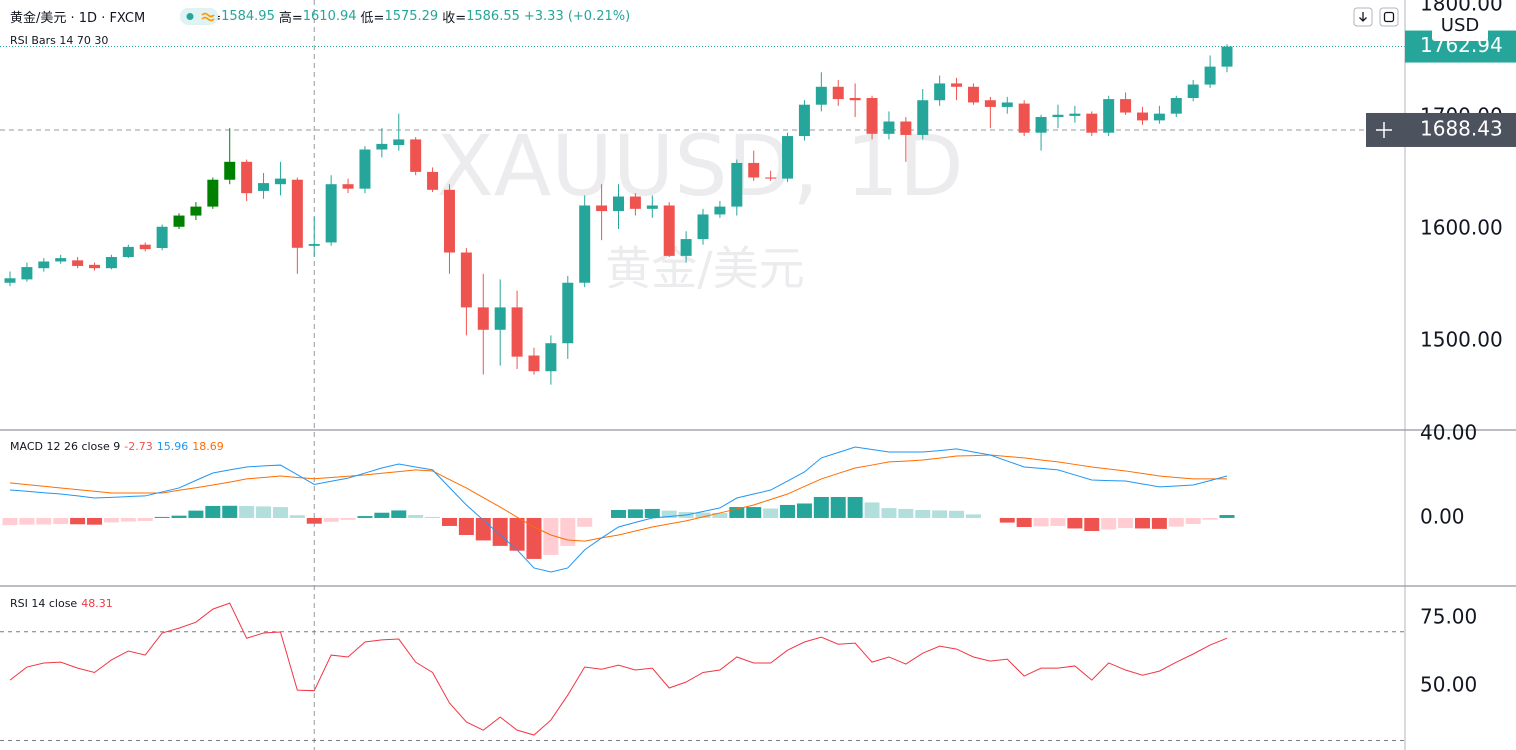  I want to click on y-tick-label: 75.00, so click(1448, 617).